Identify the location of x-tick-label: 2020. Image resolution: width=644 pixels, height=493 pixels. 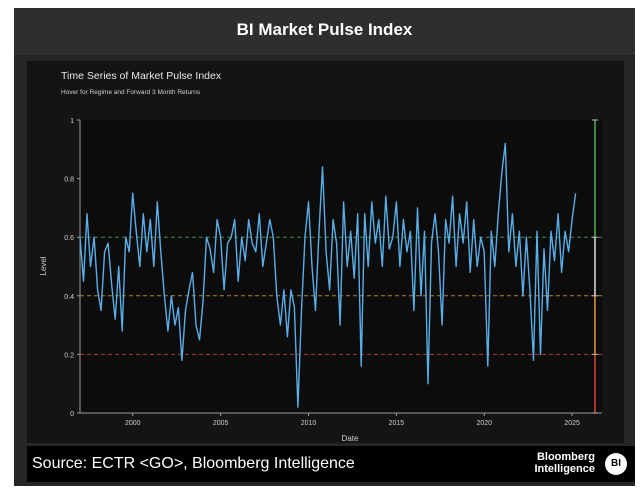
(484, 423).